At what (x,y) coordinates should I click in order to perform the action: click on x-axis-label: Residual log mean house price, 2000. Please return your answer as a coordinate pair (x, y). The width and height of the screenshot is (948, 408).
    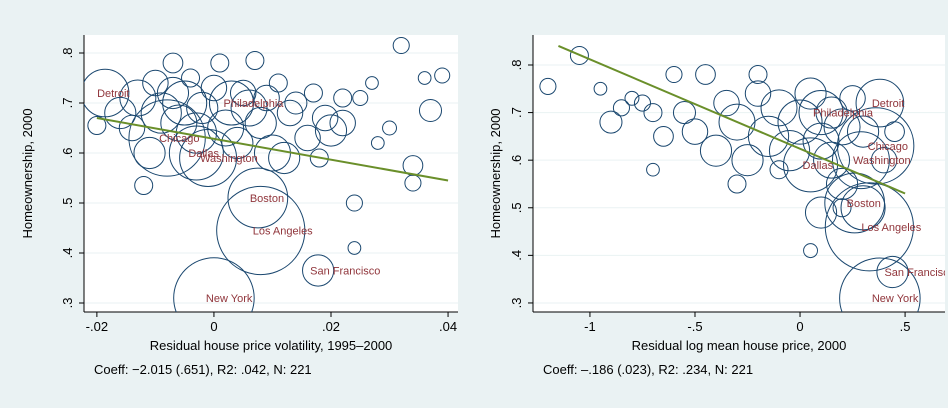
    Looking at the image, I should click on (739, 345).